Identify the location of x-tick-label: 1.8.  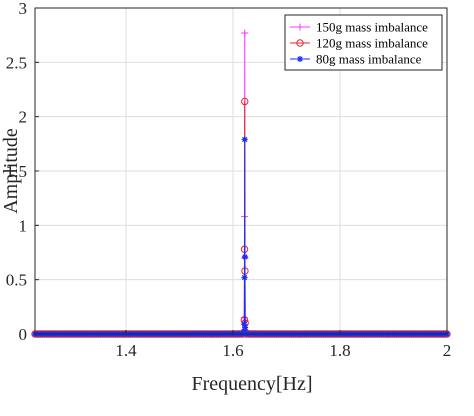
(339, 350).